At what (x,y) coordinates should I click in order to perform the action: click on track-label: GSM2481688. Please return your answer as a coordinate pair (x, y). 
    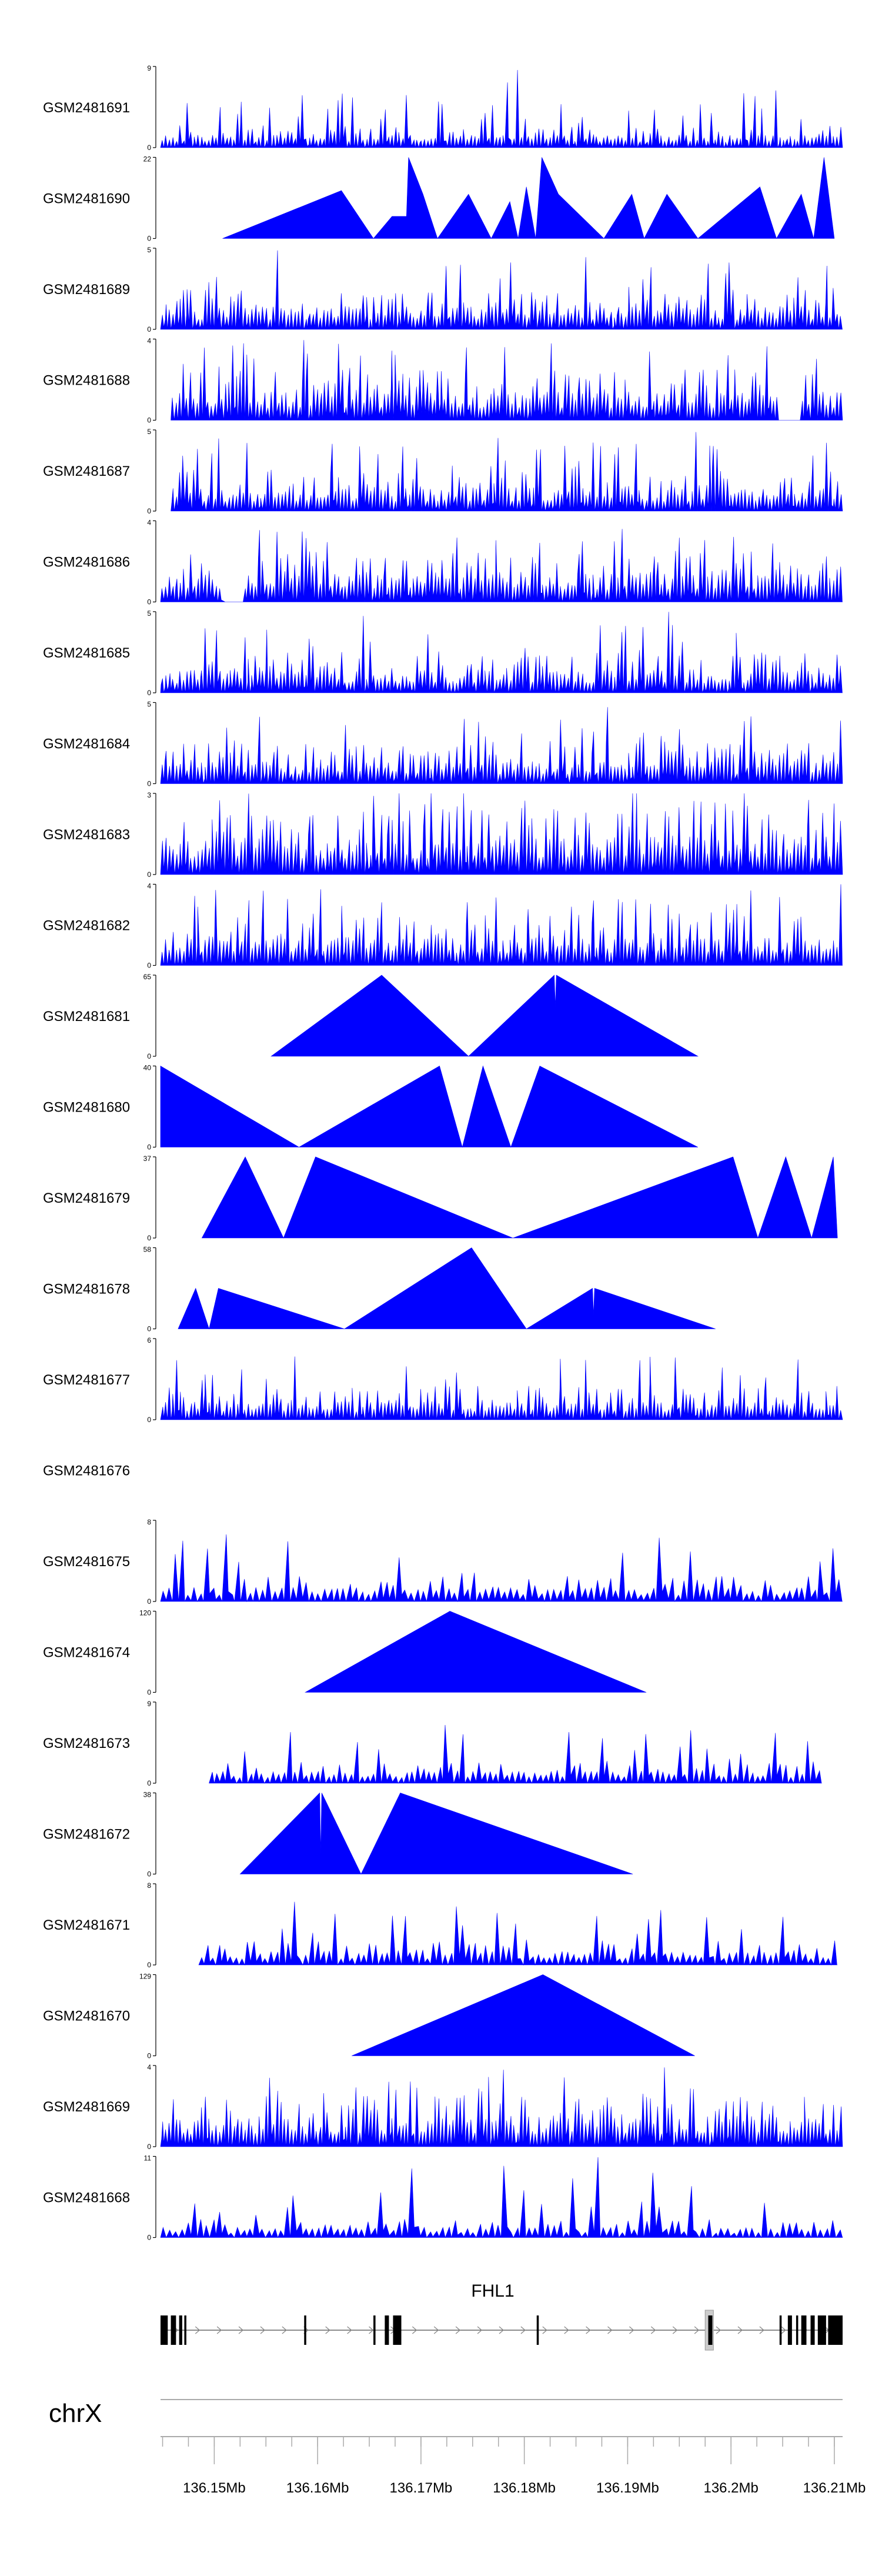
    Looking at the image, I should click on (86, 381).